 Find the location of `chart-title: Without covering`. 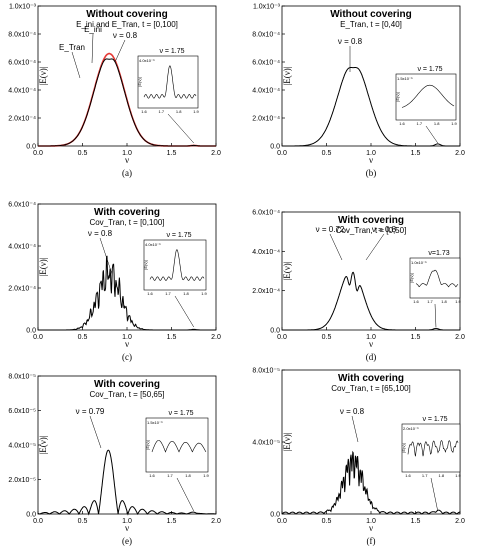

chart-title: Without covering is located at coordinates (371, 14).